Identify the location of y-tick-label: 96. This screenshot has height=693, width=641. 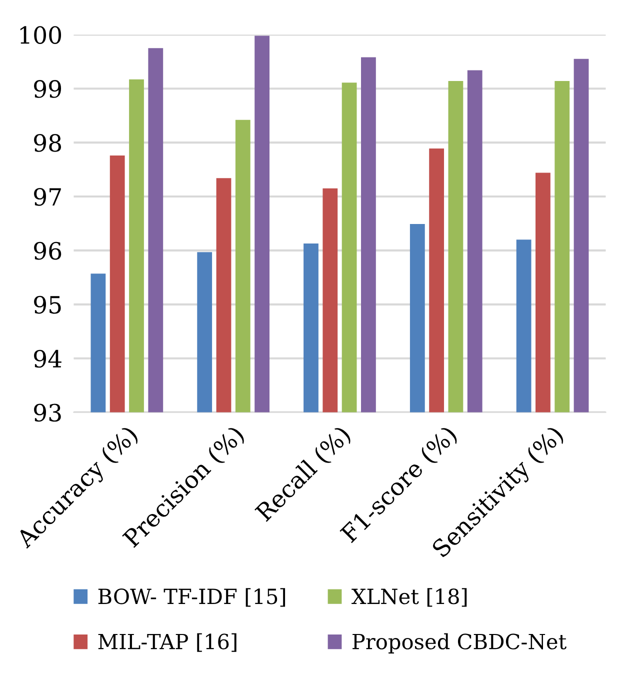
(48, 251).